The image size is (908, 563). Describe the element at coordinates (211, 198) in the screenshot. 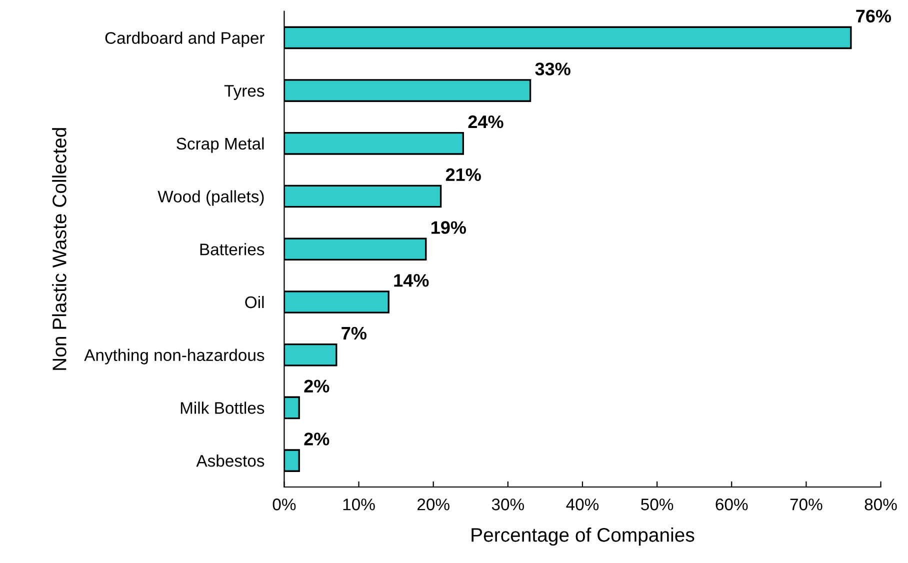

I see `y-tick-label: Wood (pallets)` at that location.